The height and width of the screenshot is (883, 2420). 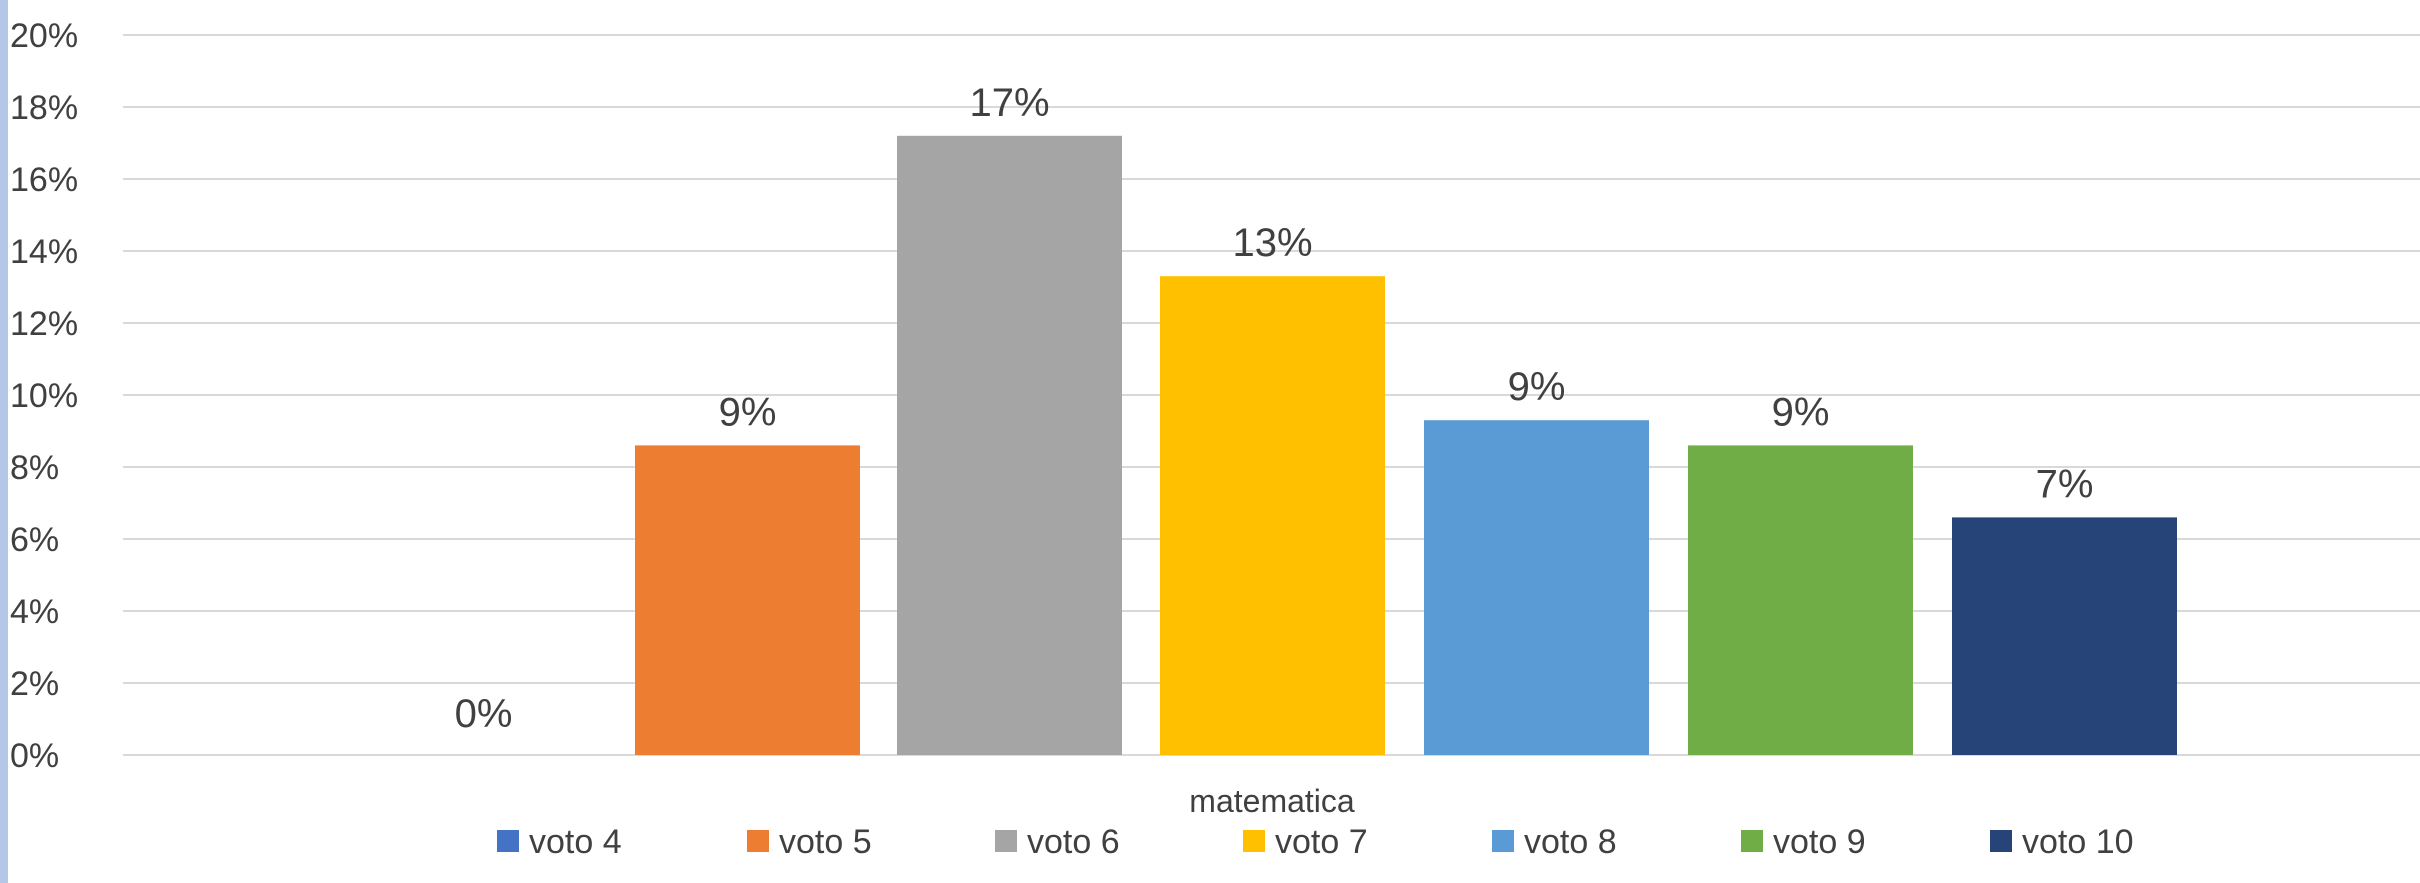 I want to click on data-label-voto-4: 0%, so click(x=484, y=714).